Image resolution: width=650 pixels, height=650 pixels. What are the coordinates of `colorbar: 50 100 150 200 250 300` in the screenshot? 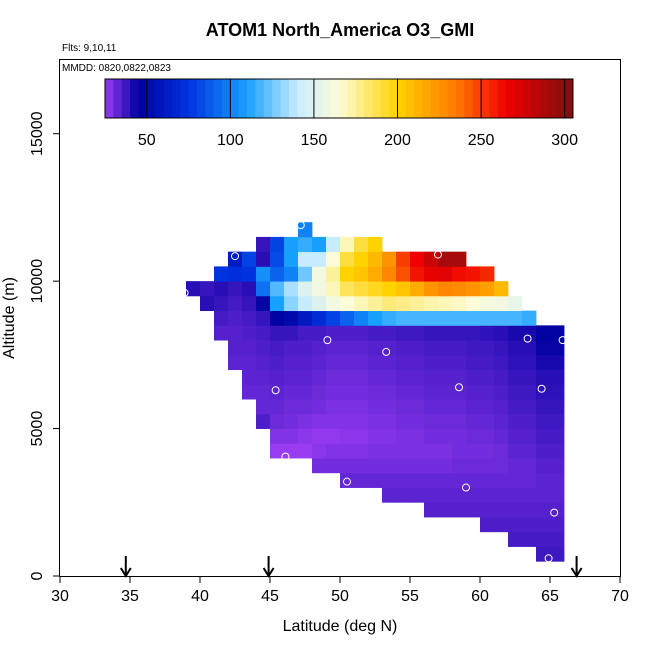 It's located at (341, 113).